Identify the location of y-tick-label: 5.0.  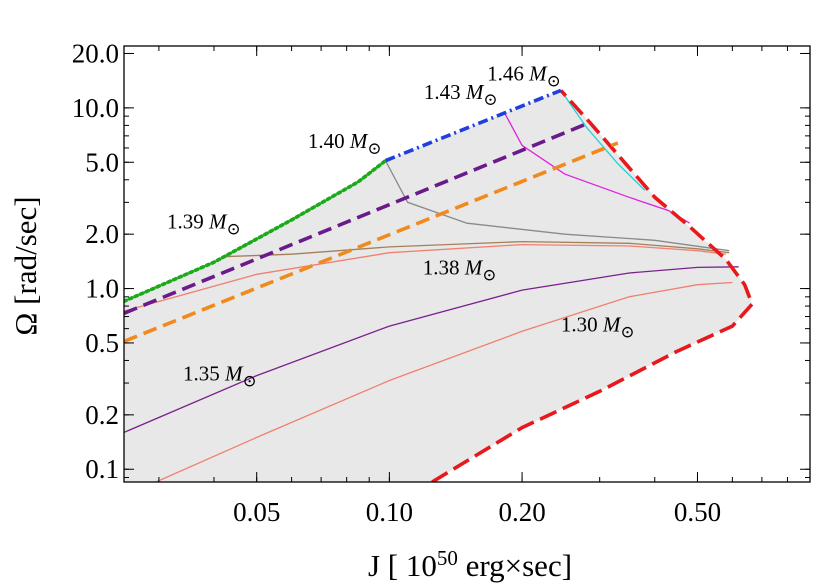
(102, 162).